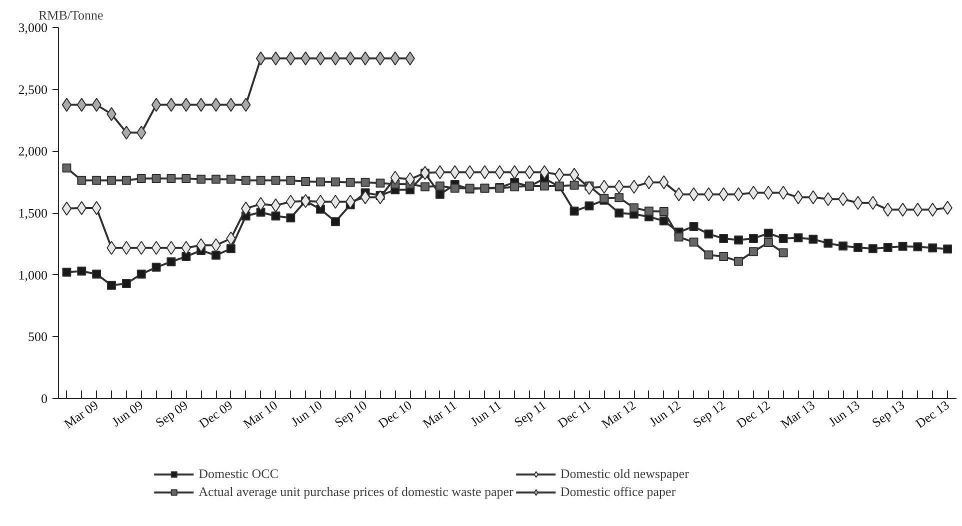 This screenshot has height=526, width=962. Describe the element at coordinates (530, 413) in the screenshot. I see `x-tick-label: Sep 11` at that location.